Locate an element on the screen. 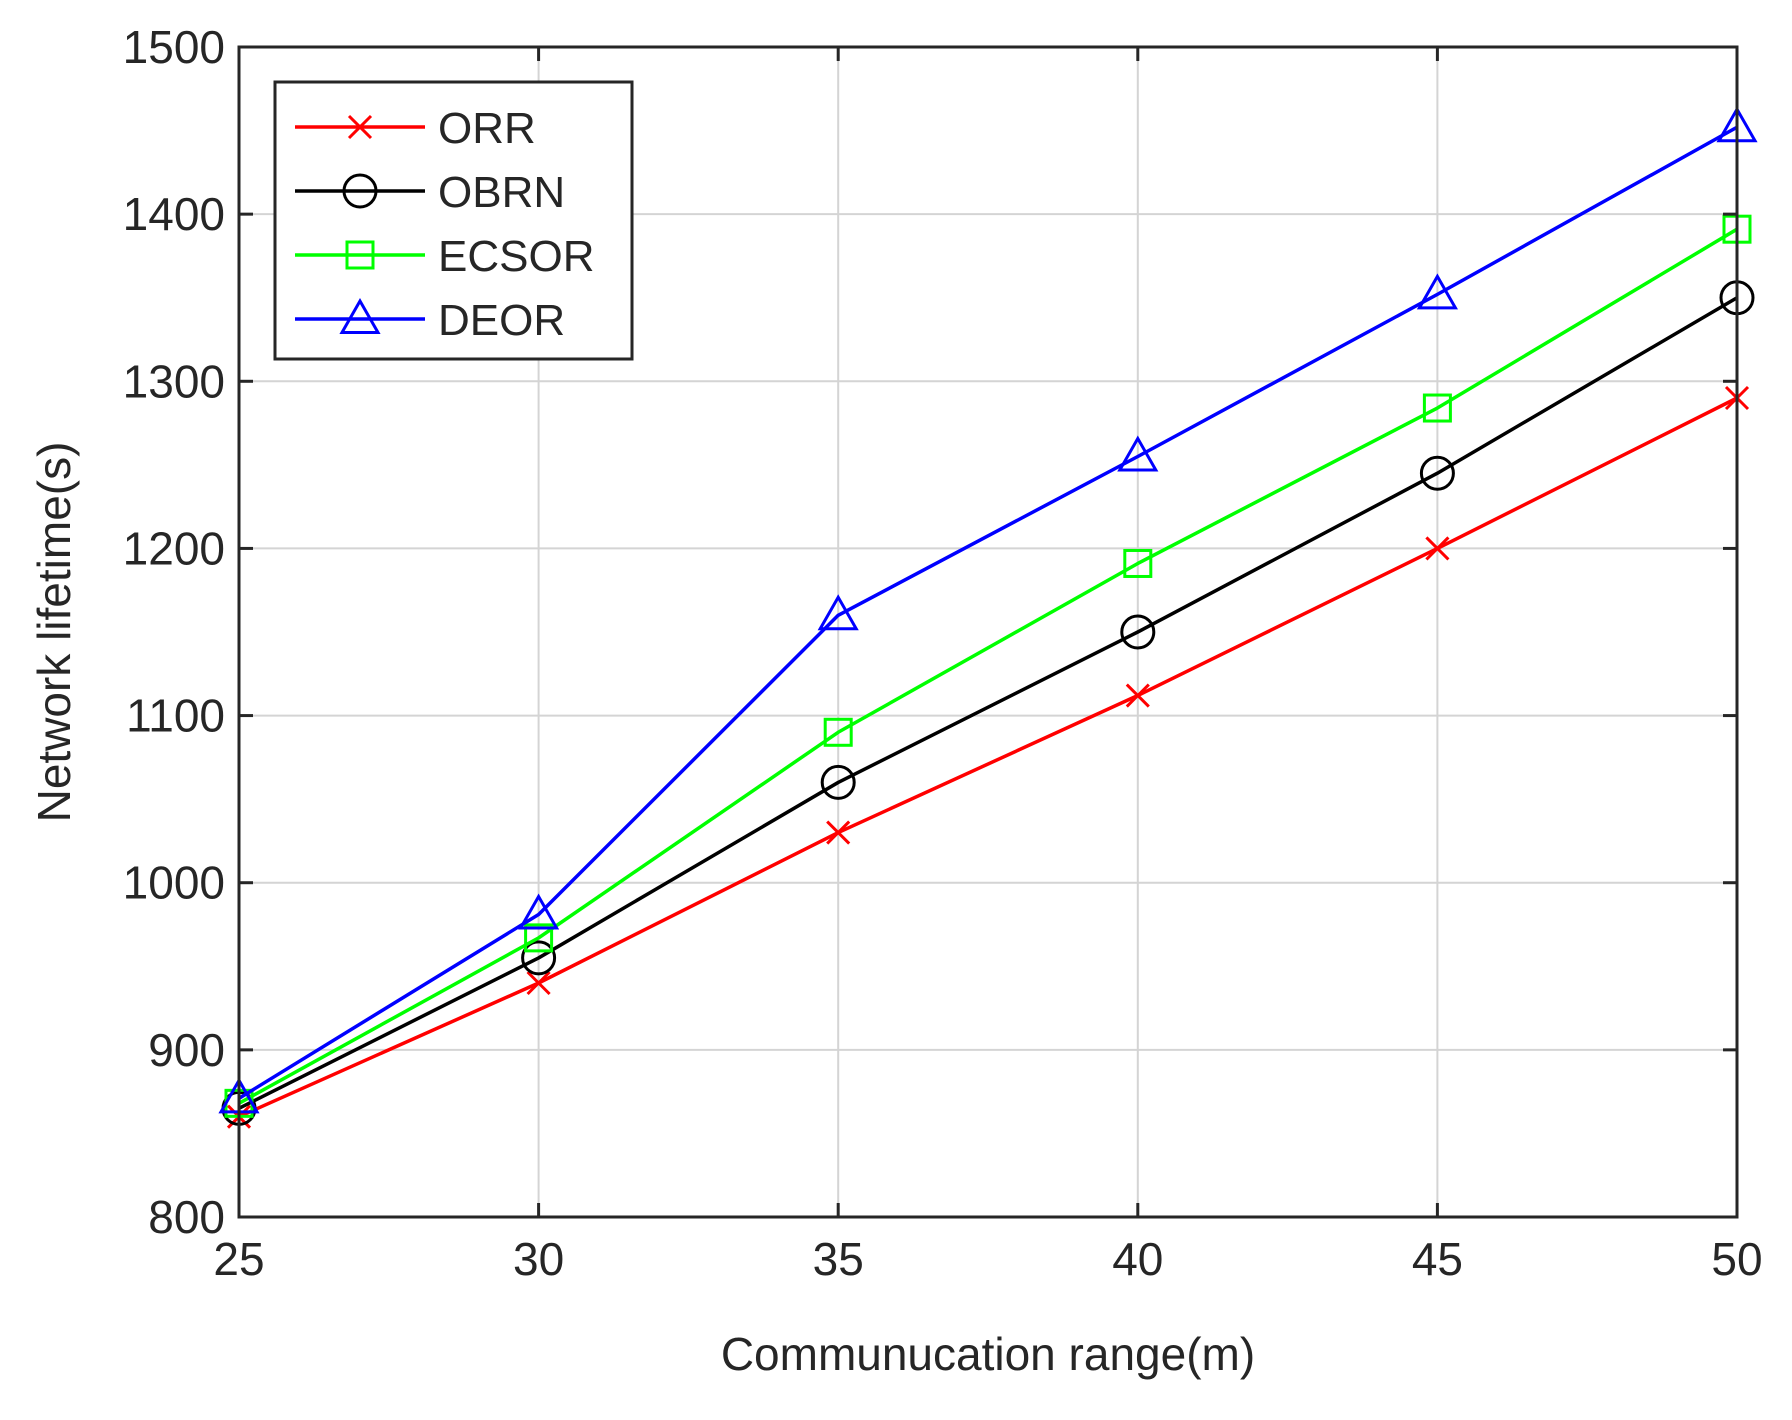 The width and height of the screenshot is (1792, 1420). y-tick-label: 900 is located at coordinates (186, 1050).